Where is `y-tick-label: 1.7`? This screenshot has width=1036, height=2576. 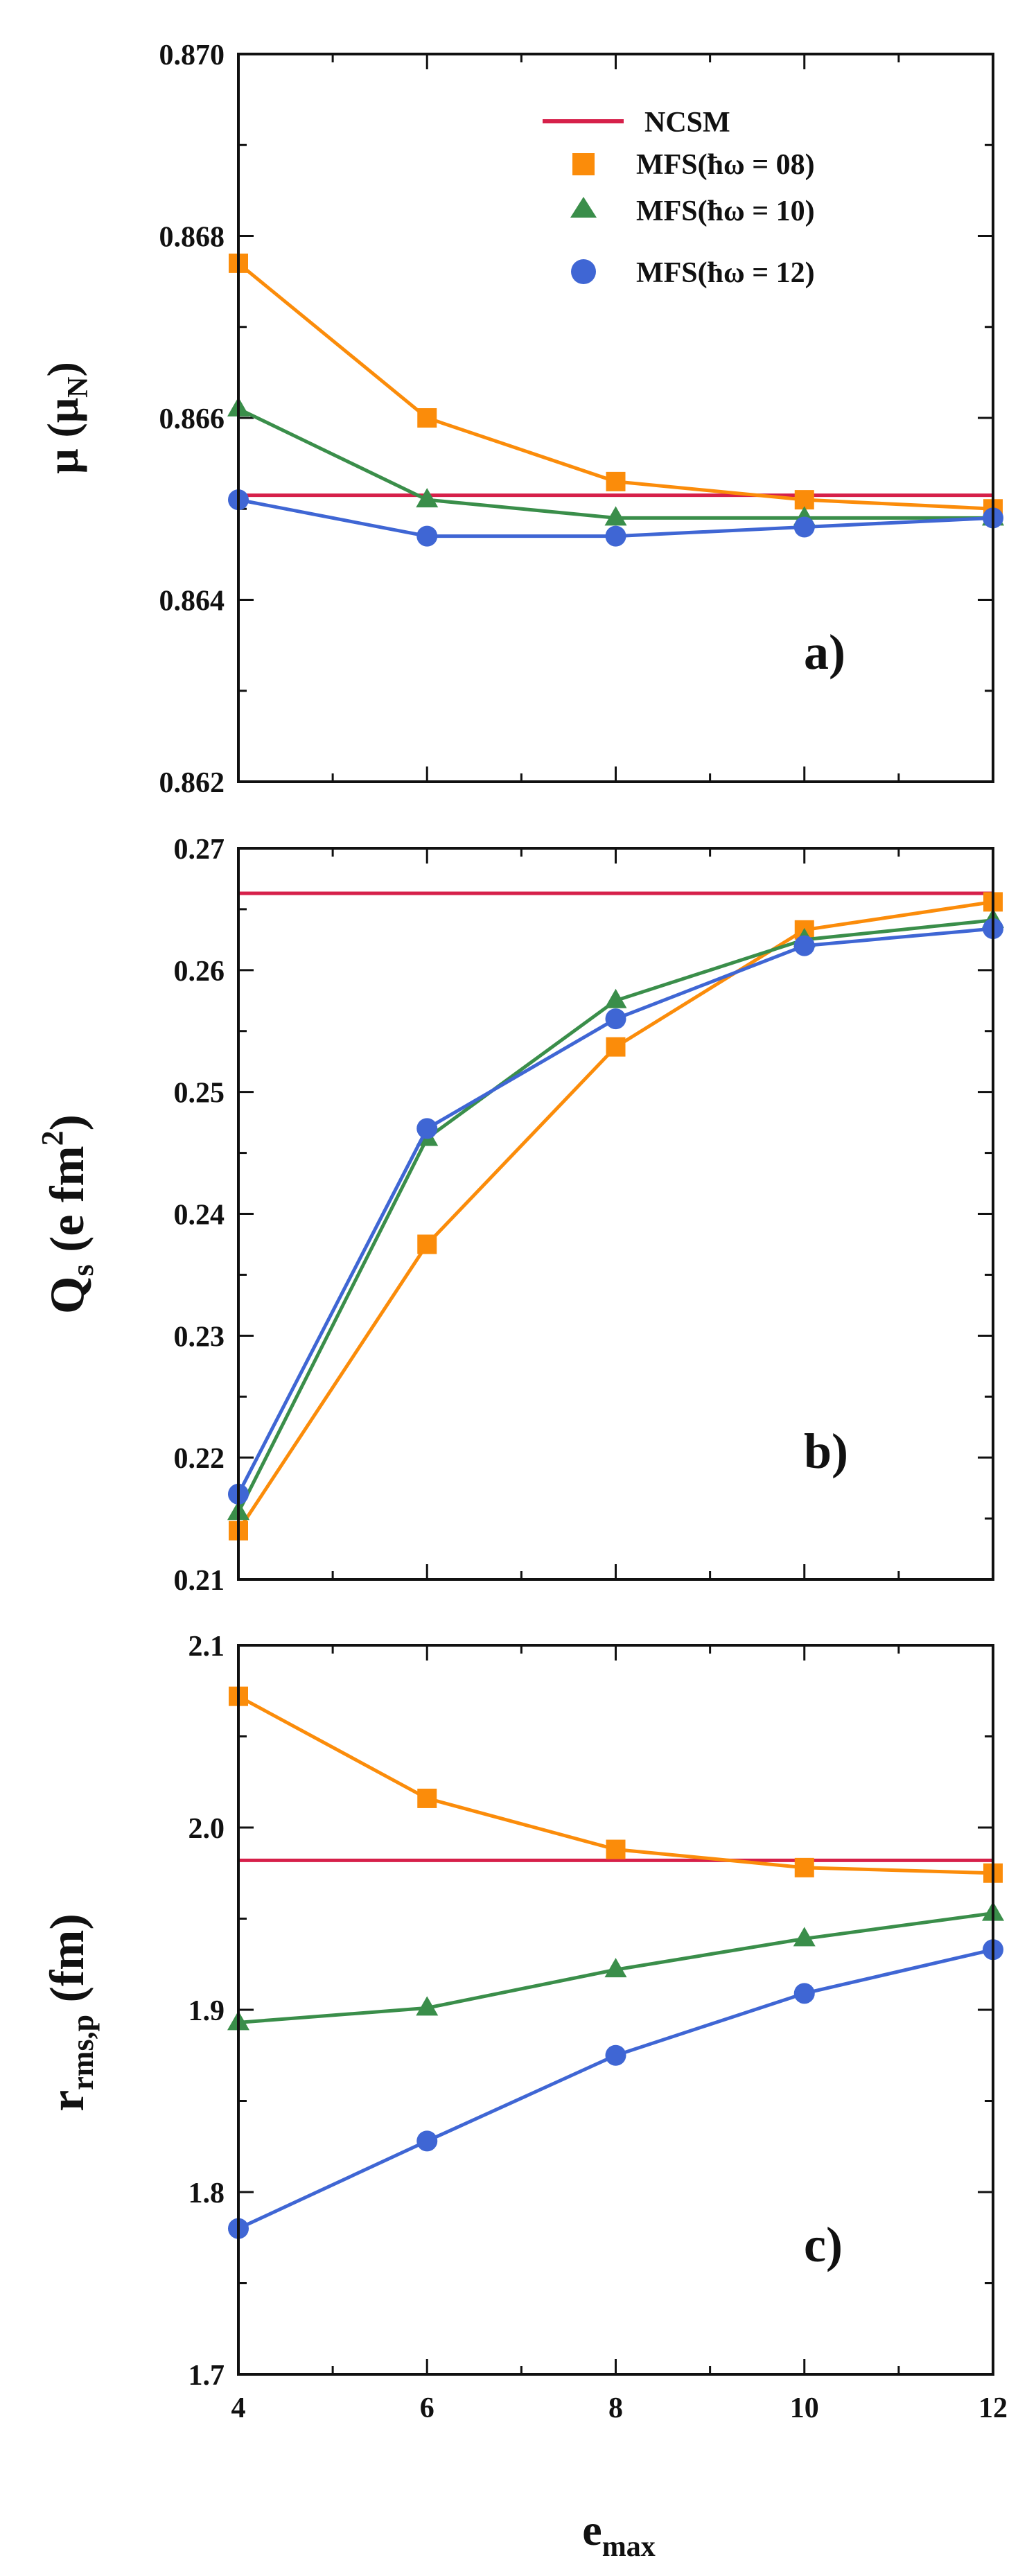
y-tick-label: 1.7 is located at coordinates (207, 2376).